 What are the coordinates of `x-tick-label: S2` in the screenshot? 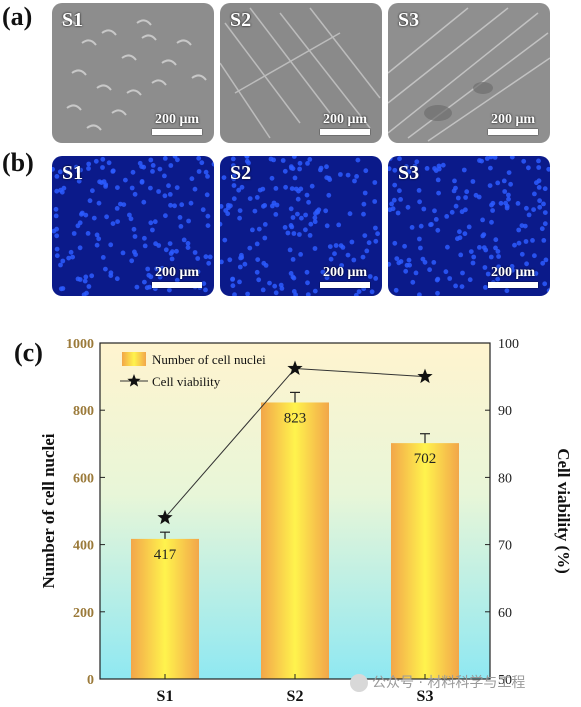 It's located at (295, 696).